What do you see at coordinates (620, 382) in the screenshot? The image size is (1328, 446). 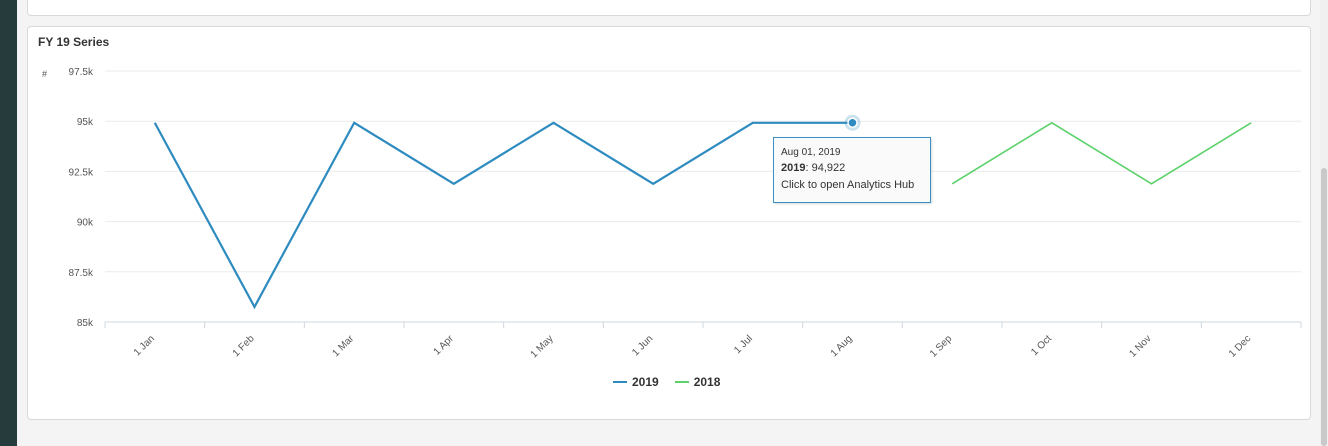 I see `legend-swatch-2019` at bounding box center [620, 382].